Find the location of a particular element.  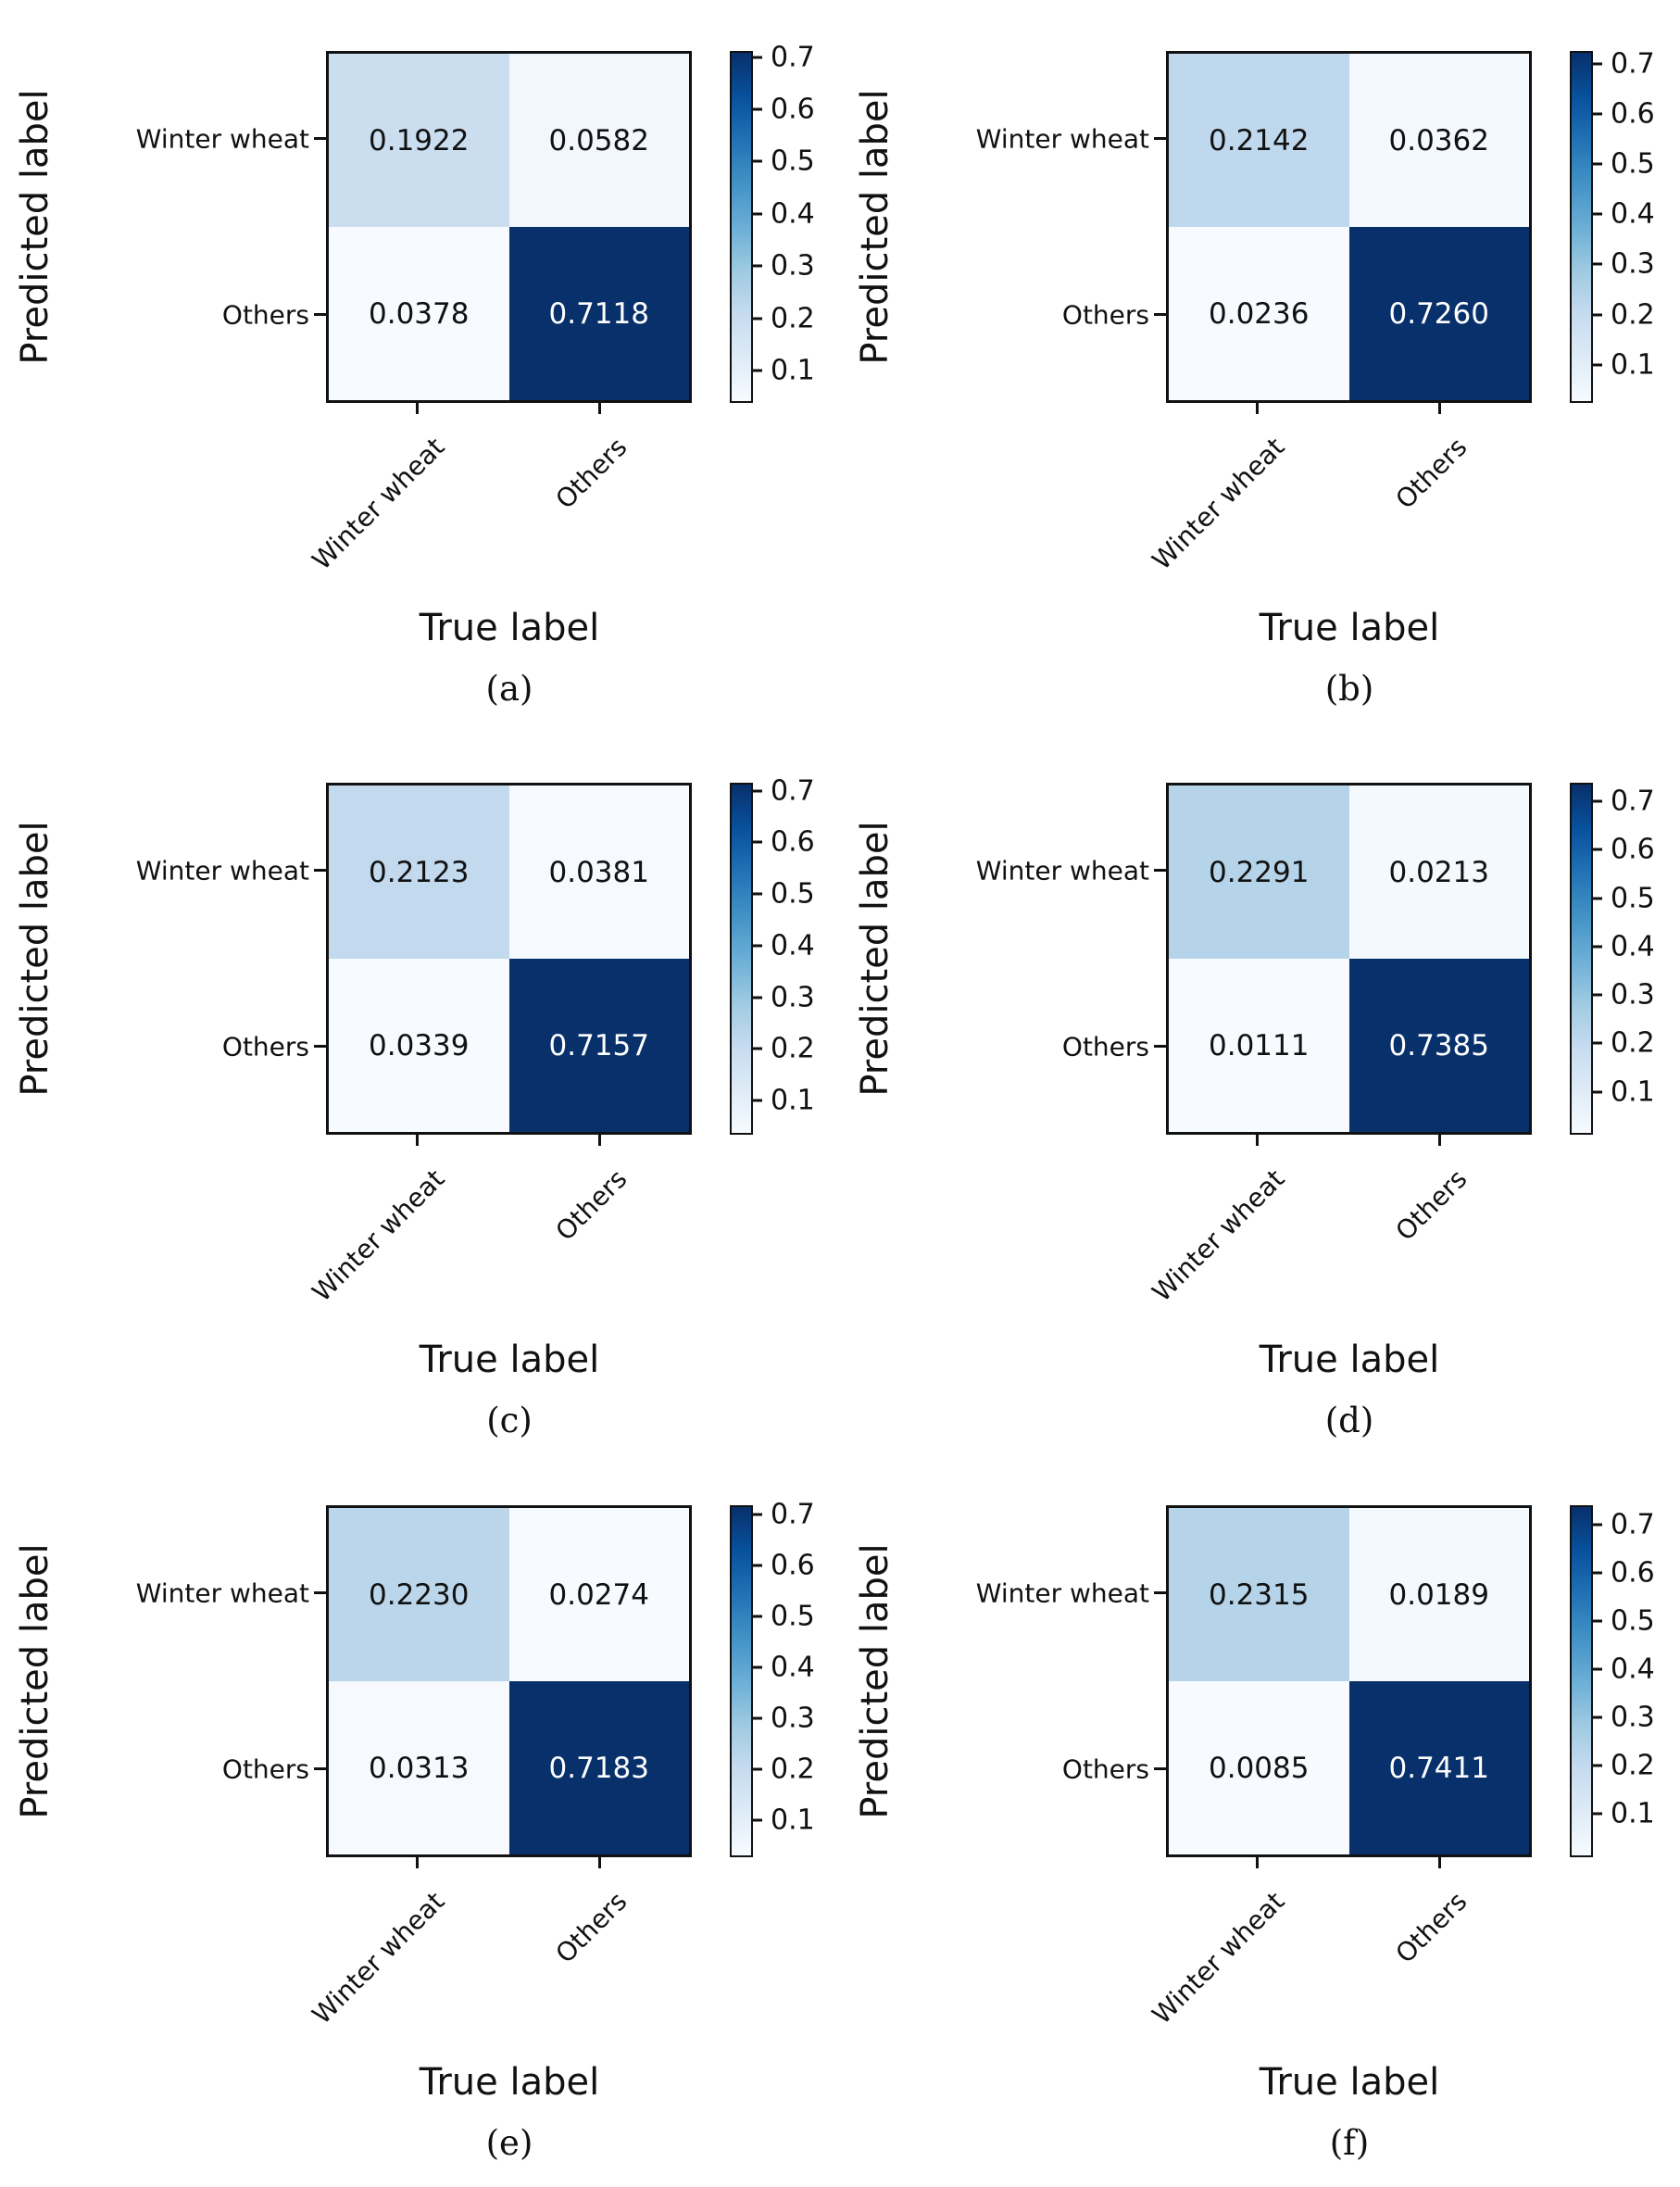

cell-value: 0.7411 is located at coordinates (1438, 1768).